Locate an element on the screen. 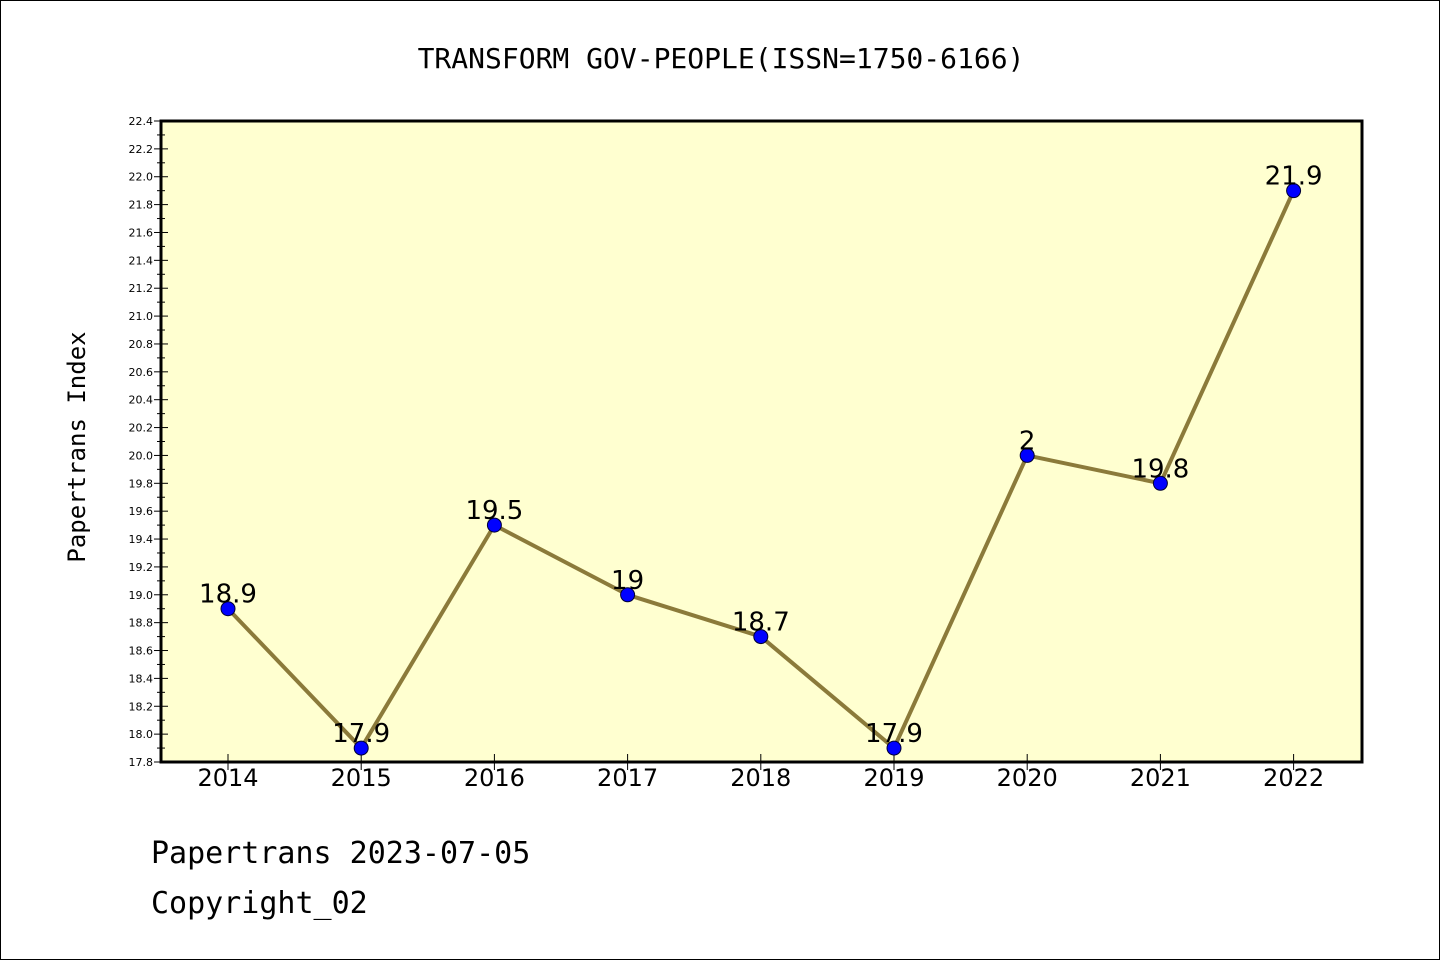 Image resolution: width=1440 pixels, height=961 pixels. x-axis-ticks: 2014 2015 2016 2017 2018 2019 2020 2021 2022 is located at coordinates (760, 773).